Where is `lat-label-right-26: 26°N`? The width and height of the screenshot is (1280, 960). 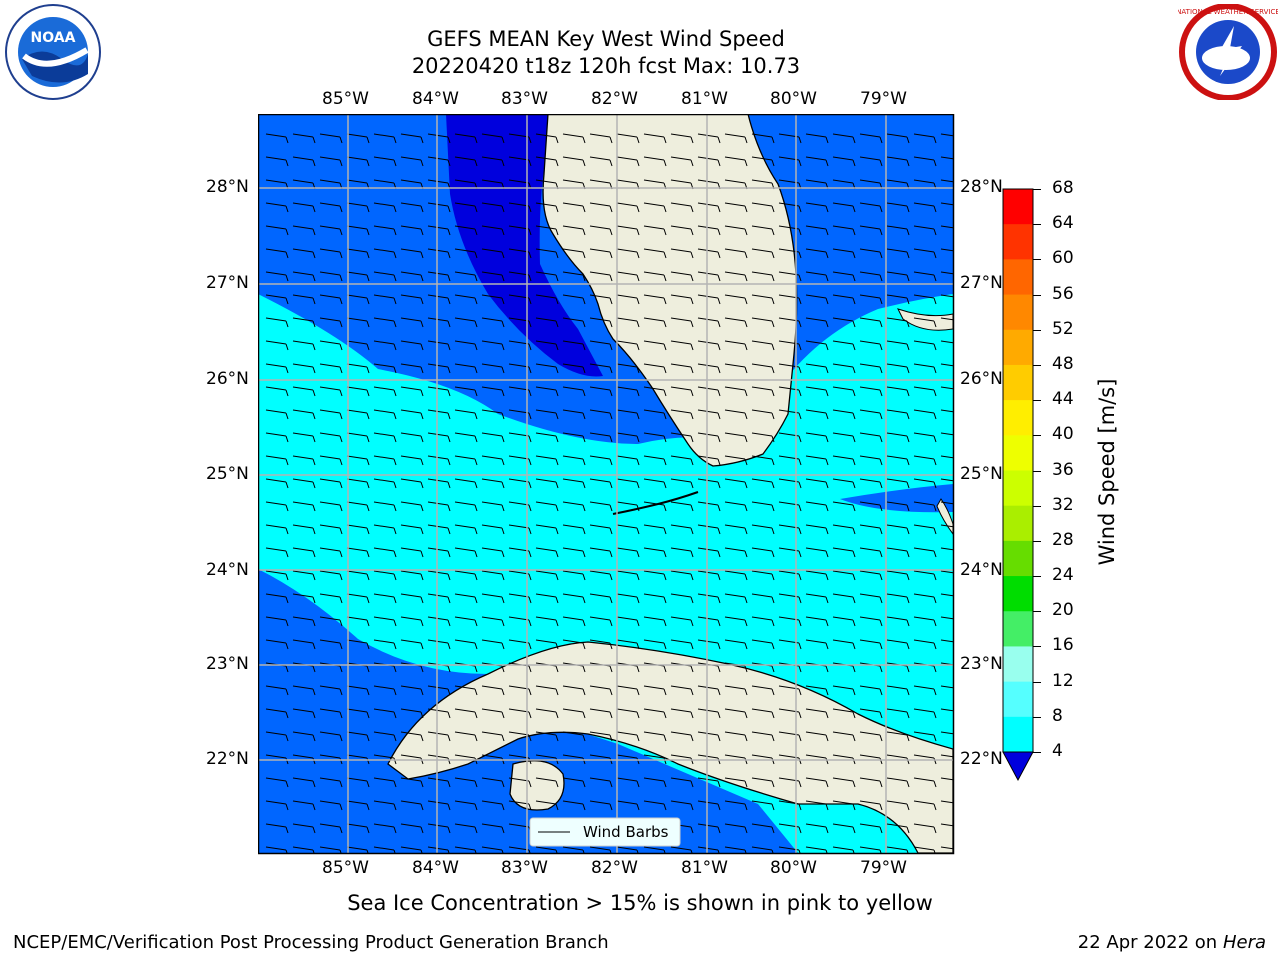
lat-label-right-26: 26°N is located at coordinates (981, 379).